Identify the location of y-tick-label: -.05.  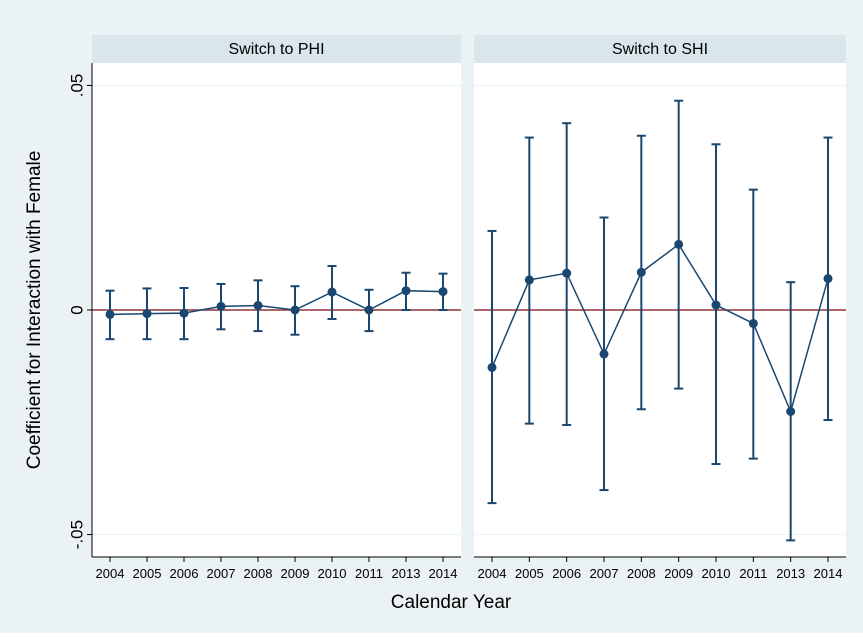
(76, 534).